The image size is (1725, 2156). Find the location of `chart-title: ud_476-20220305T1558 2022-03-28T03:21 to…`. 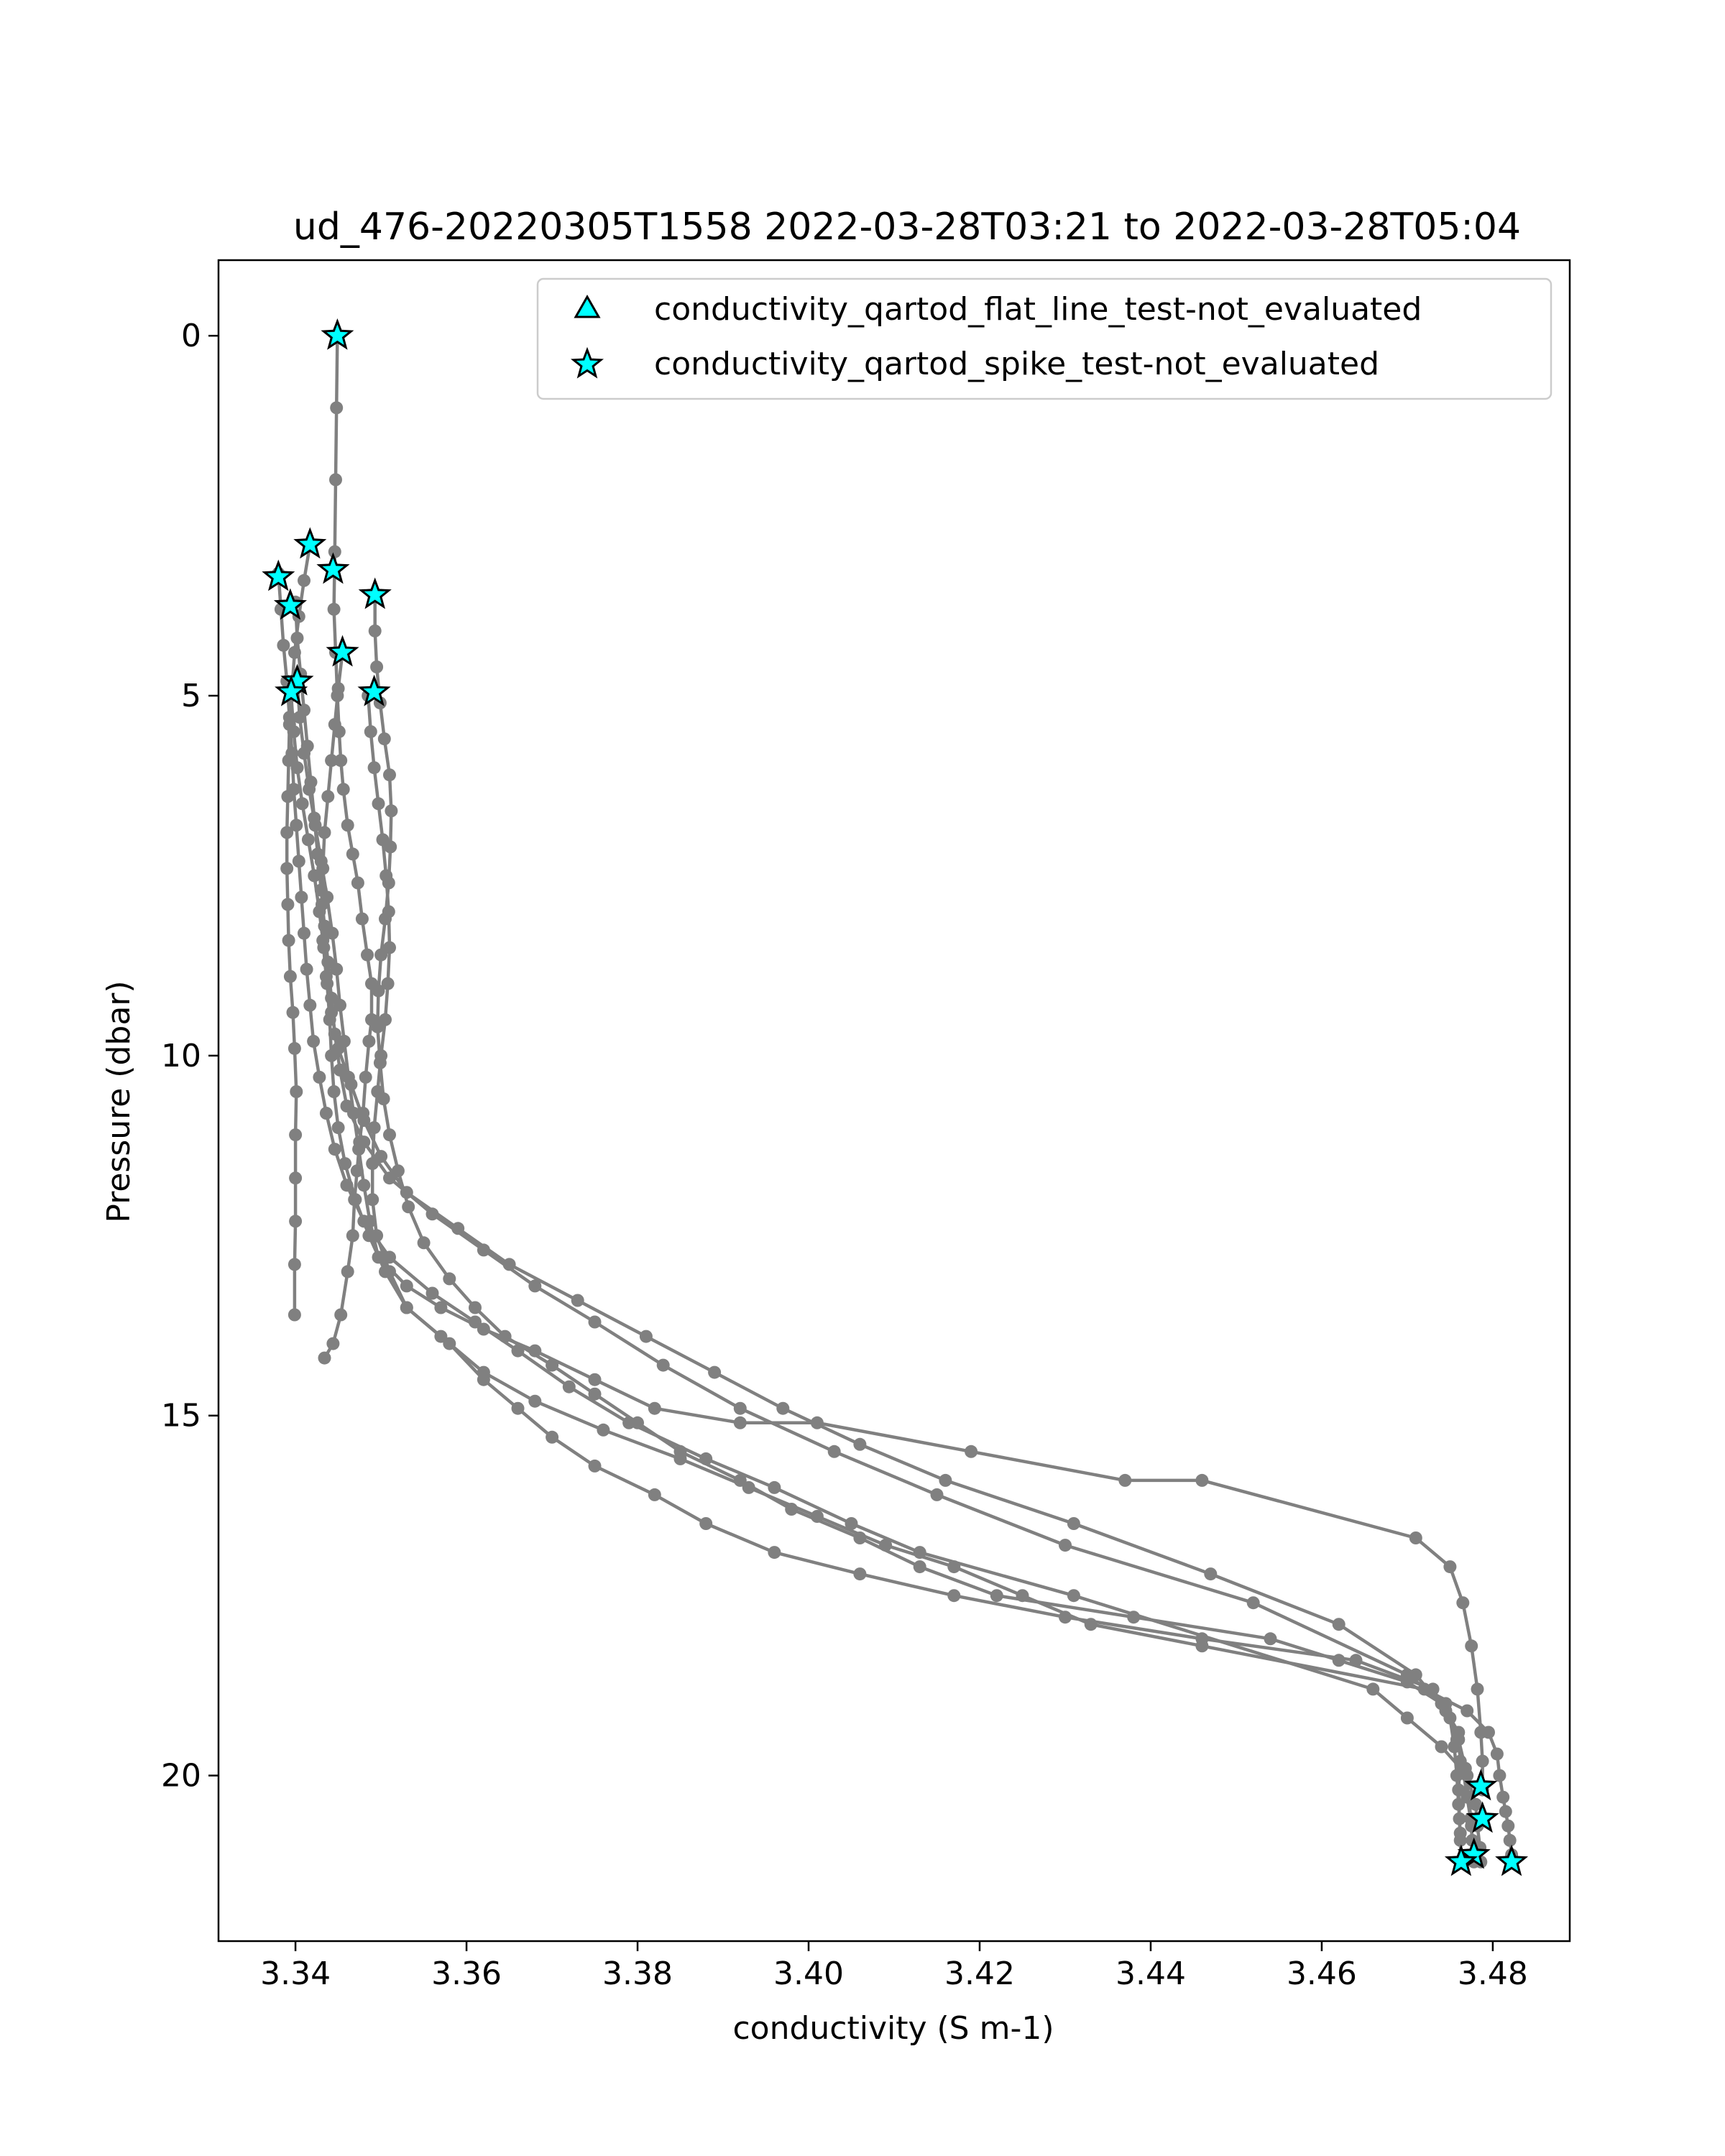

chart-title: ud_476-20220305T1558 2022-03-28T03:21 to… is located at coordinates (907, 228).